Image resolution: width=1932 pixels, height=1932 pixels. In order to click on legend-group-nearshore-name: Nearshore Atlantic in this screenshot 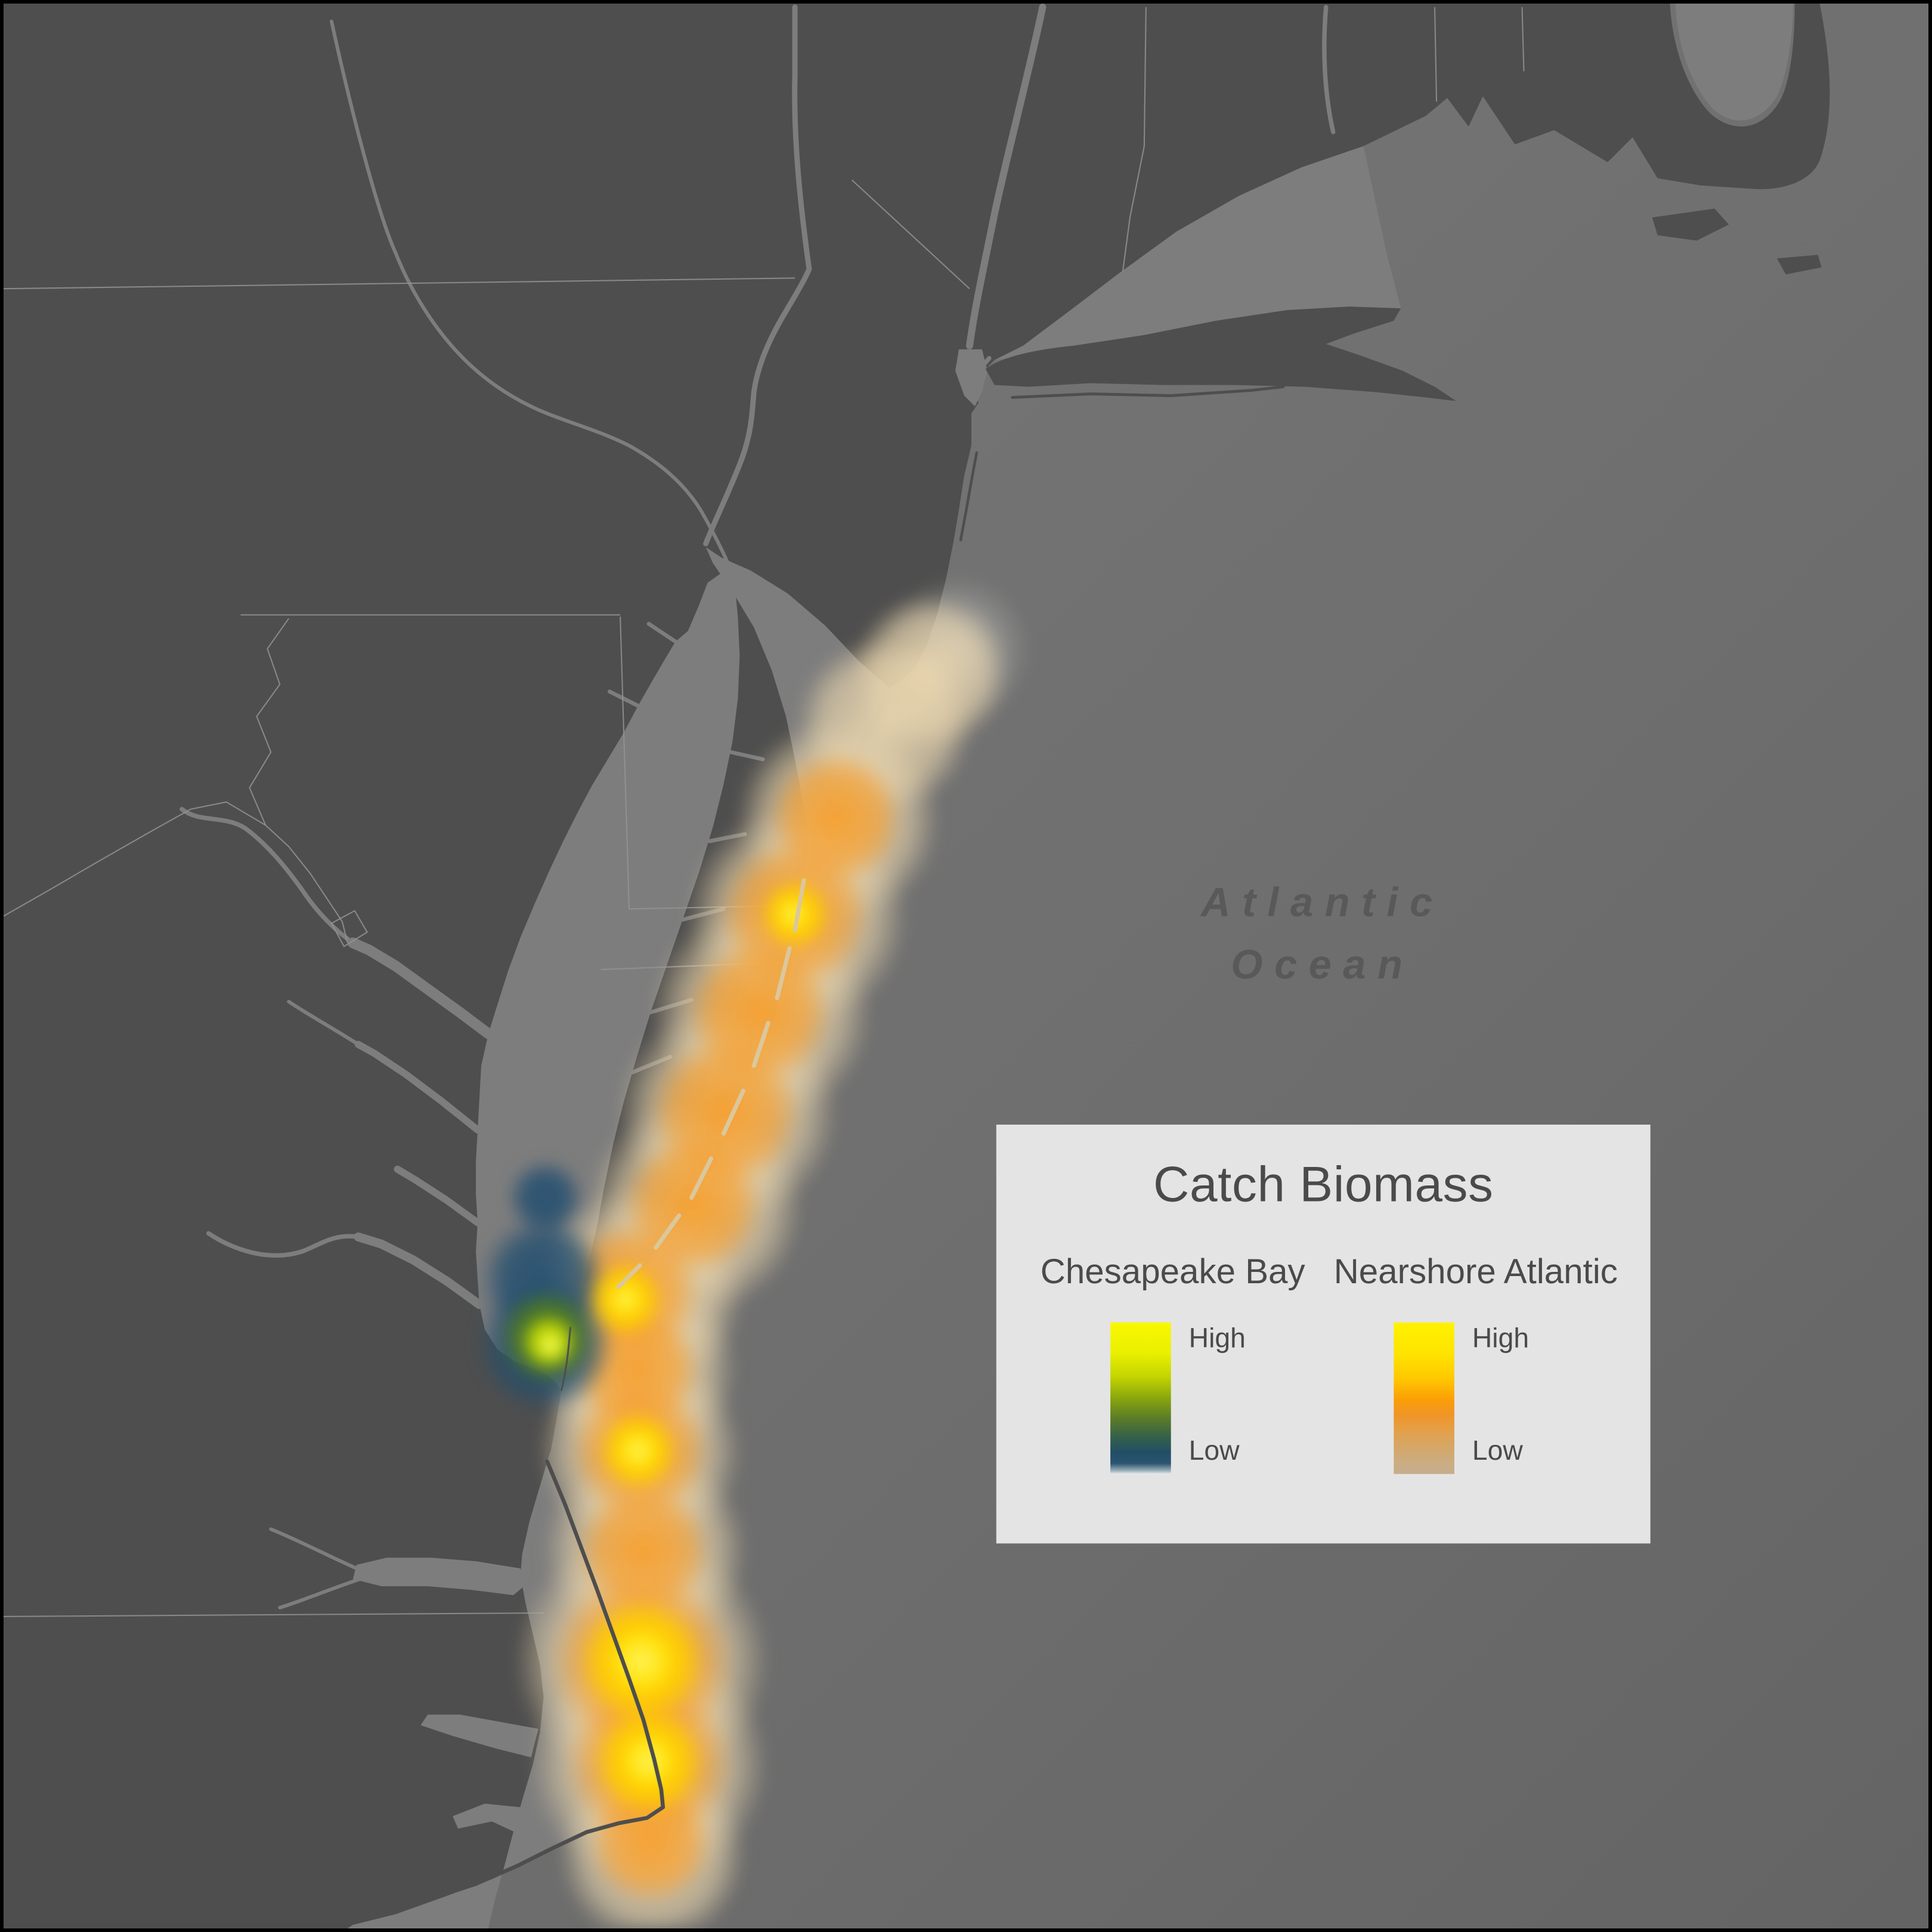, I will do `click(1475, 1273)`.